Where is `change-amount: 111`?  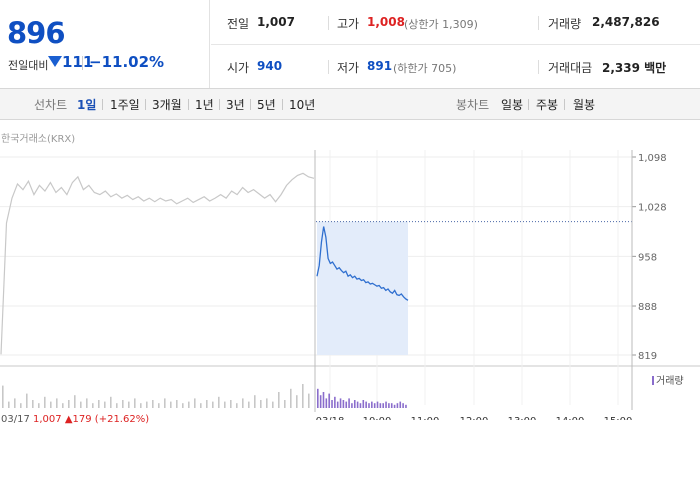 change-amount: 111 is located at coordinates (78, 62).